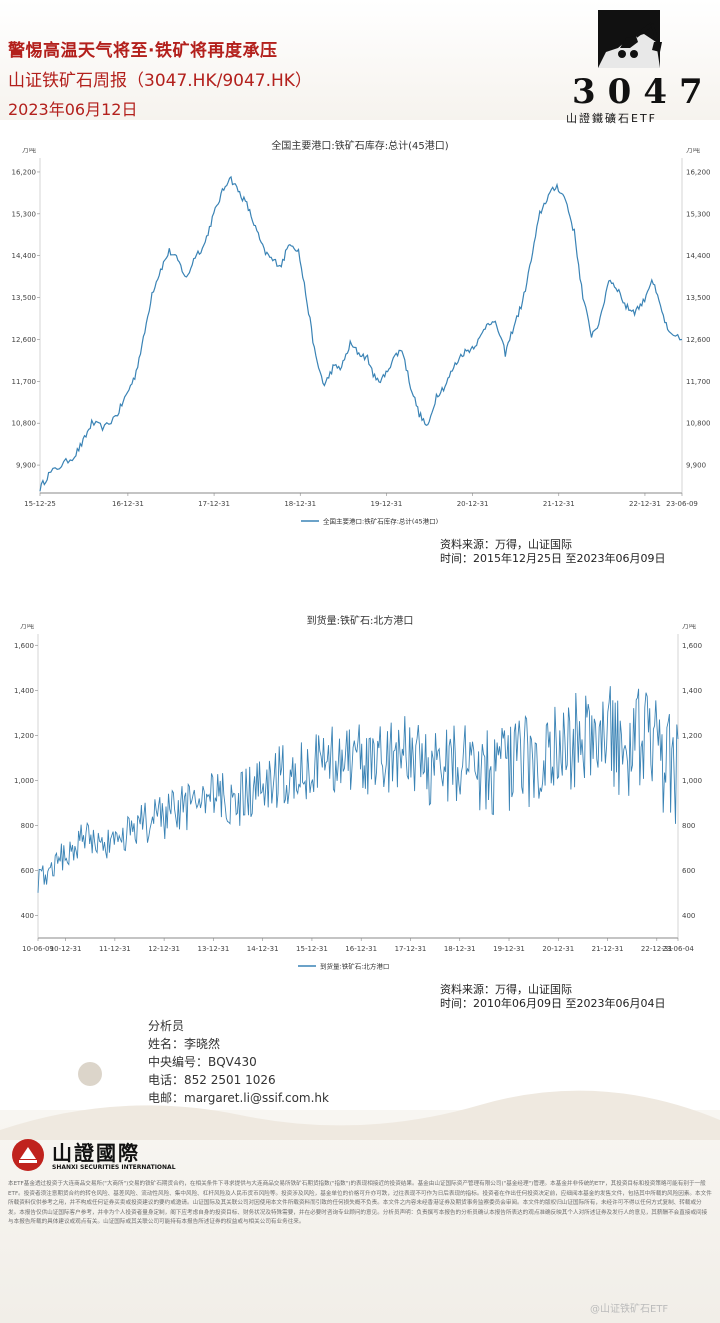 The image size is (720, 1323). I want to click on x-tick-label: 15-12-31, so click(312, 949).